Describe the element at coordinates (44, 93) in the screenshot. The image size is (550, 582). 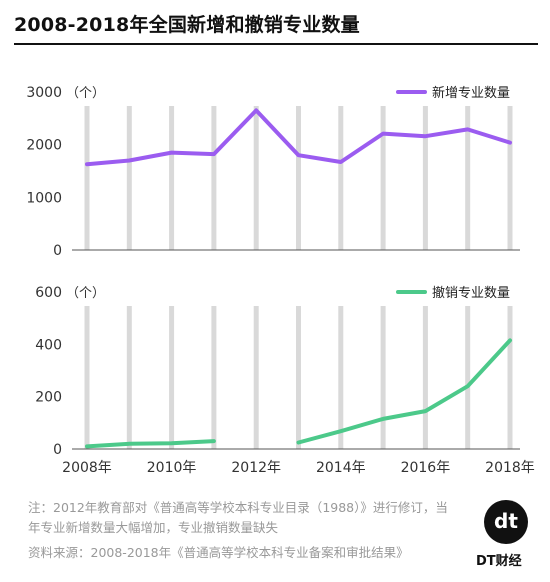
I see `y-tick-label: 3000` at that location.